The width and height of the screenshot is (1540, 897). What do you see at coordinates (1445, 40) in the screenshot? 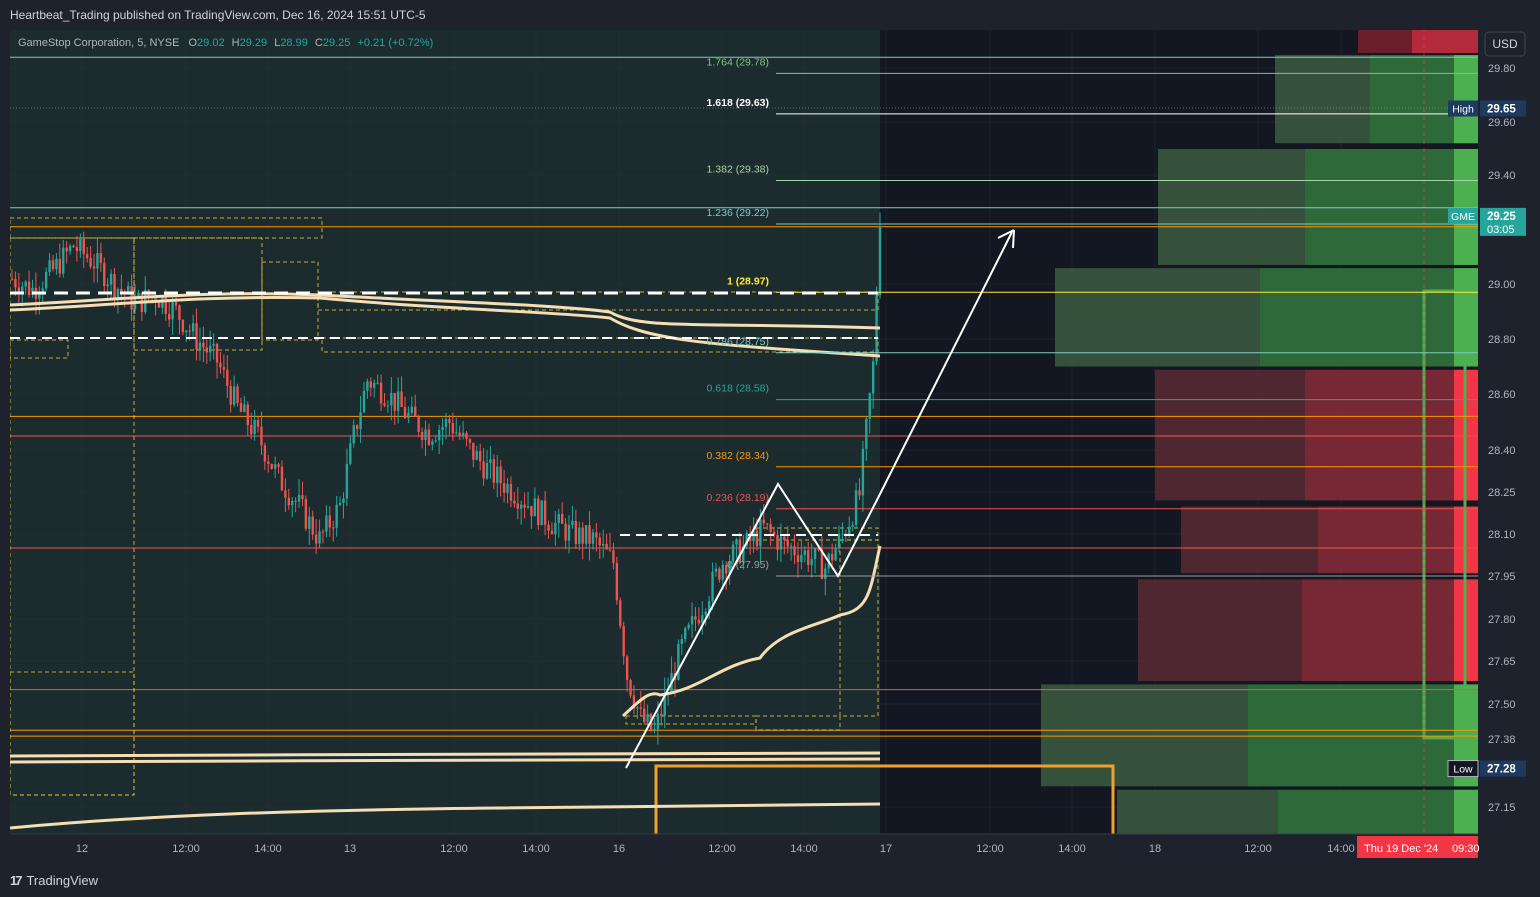
I see `profile-top-red-bright` at bounding box center [1445, 40].